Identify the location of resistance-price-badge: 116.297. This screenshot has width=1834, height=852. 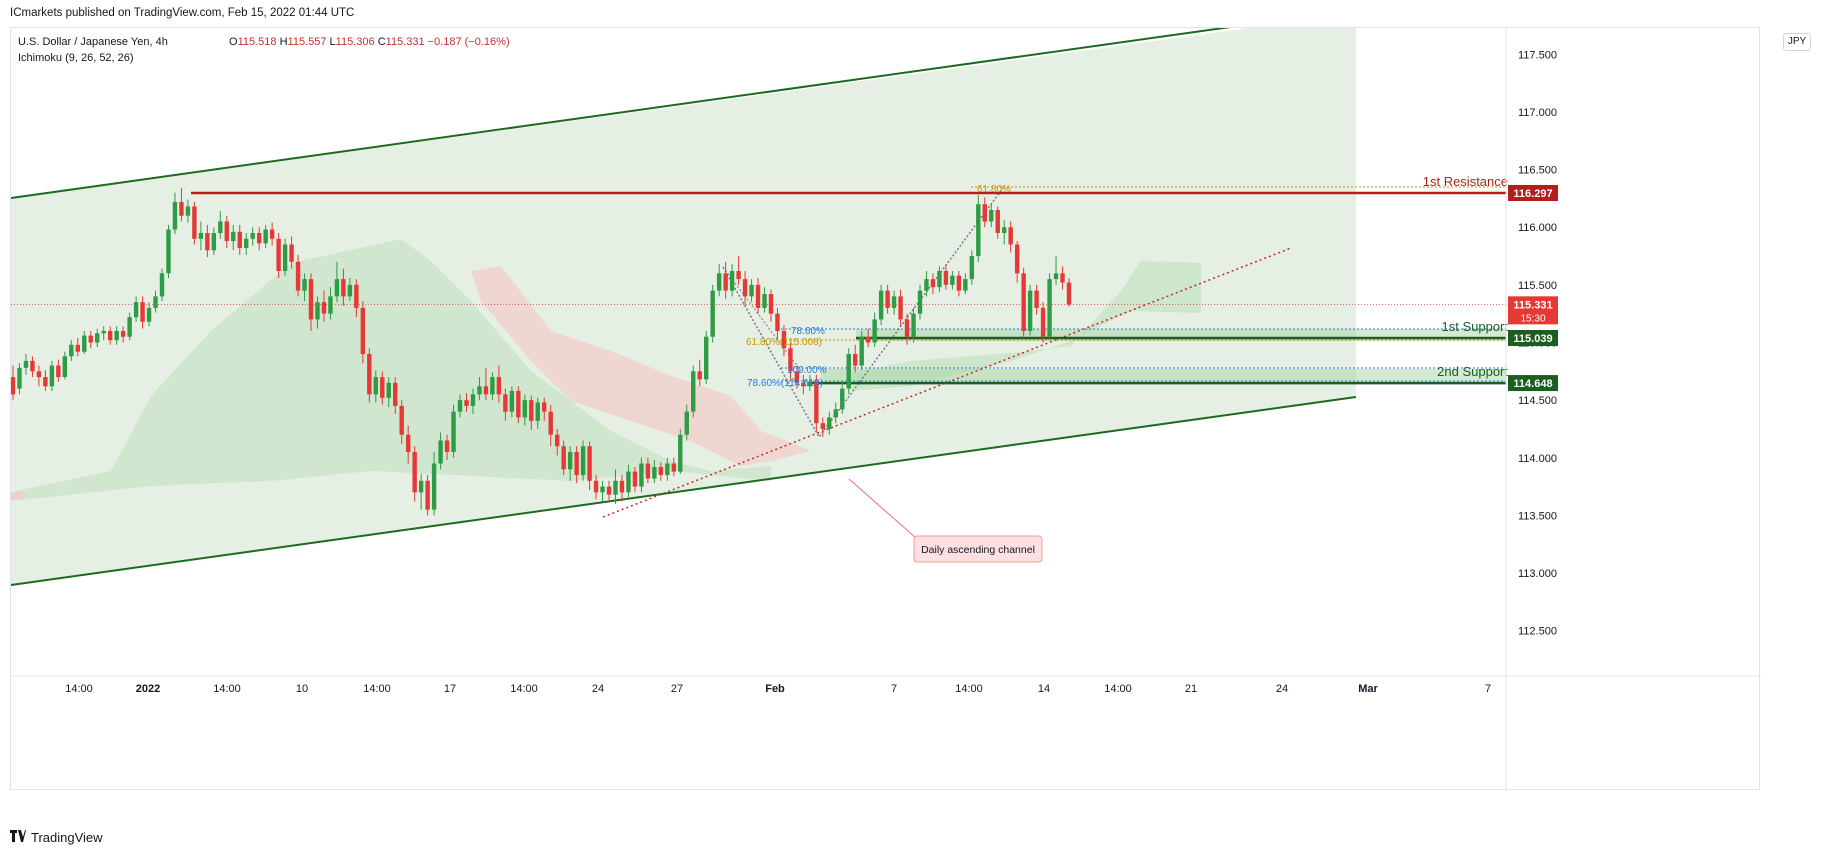
(1532, 194).